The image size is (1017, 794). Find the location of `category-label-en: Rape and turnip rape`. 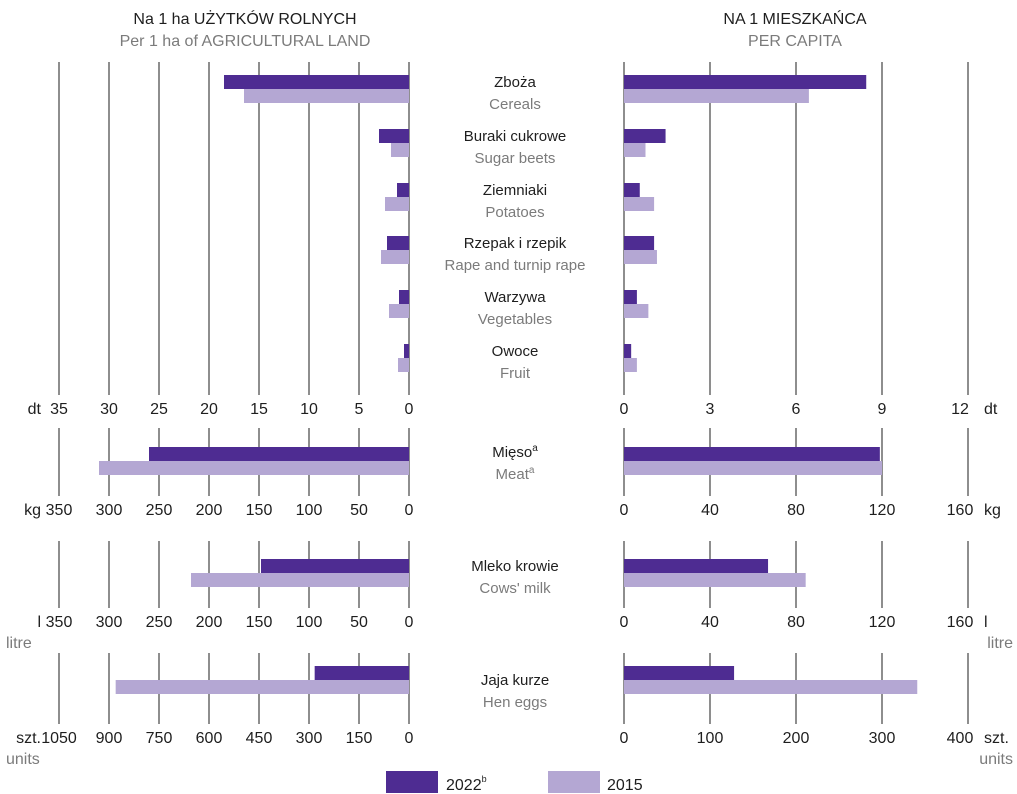

category-label-en: Rape and turnip rape is located at coordinates (515, 265).